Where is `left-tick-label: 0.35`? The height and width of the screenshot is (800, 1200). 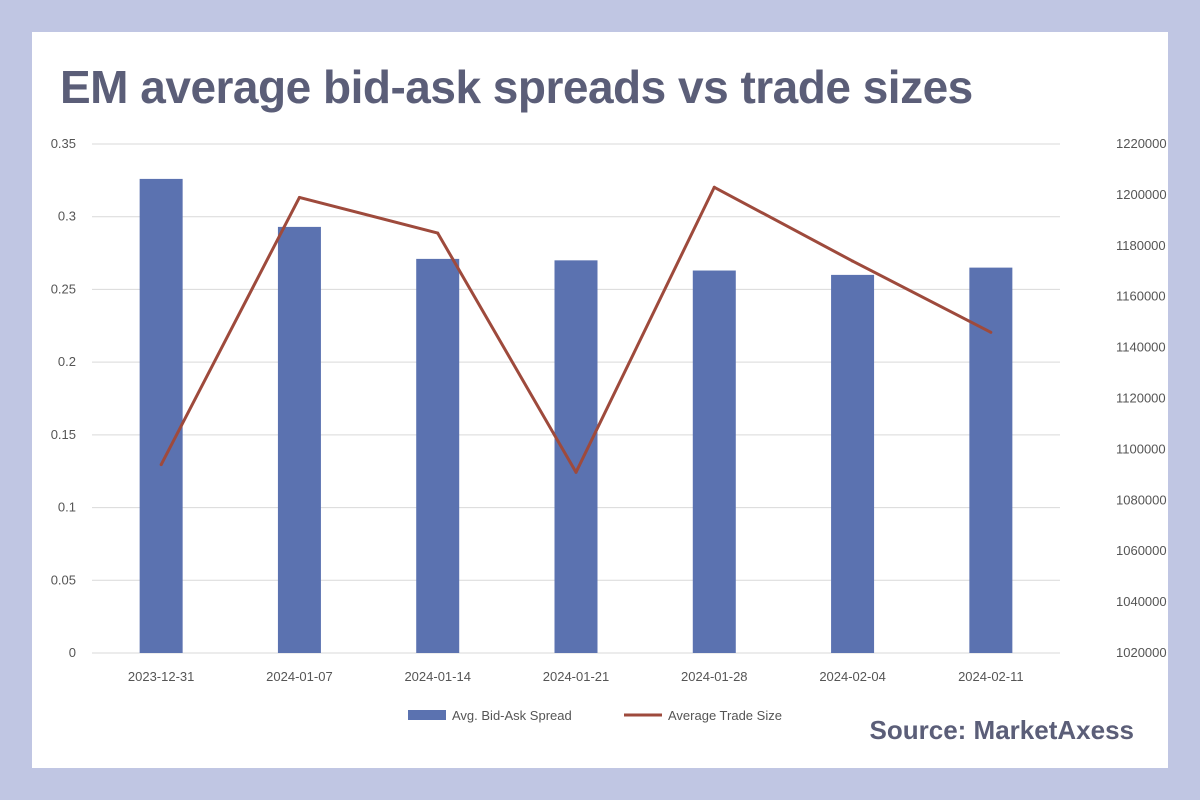
left-tick-label: 0.35 is located at coordinates (63, 143).